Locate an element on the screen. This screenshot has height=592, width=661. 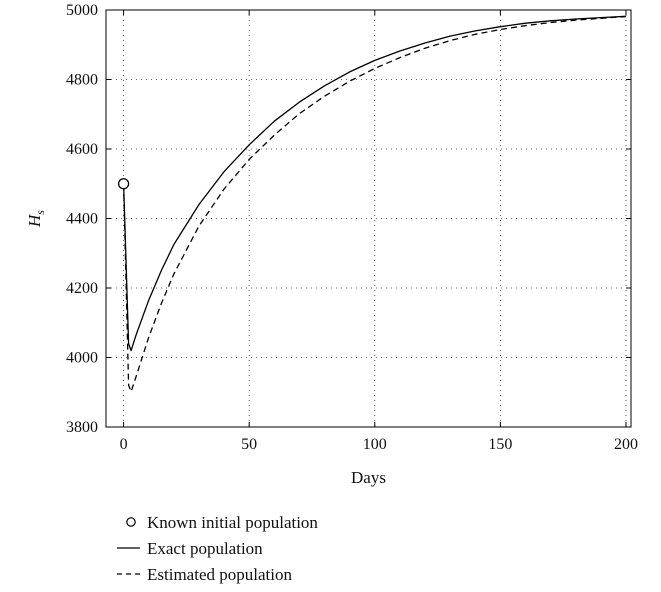
legend-item-estimated: Estimated population is located at coordinates (204, 574).